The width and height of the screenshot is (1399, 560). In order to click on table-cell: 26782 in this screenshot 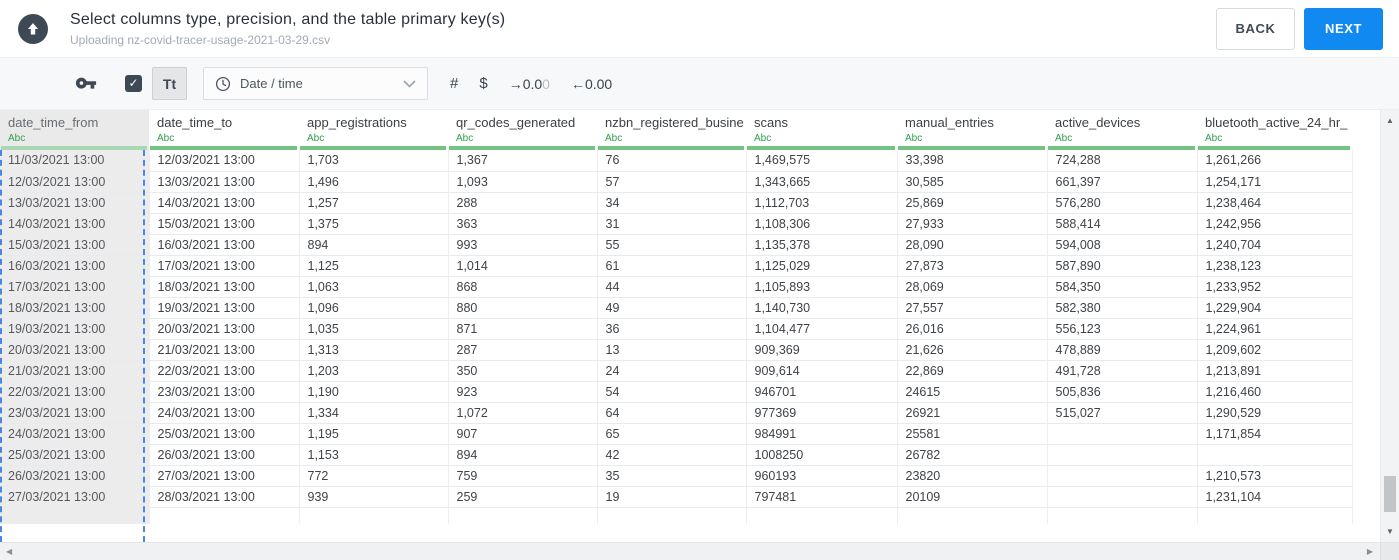, I will do `click(972, 455)`.